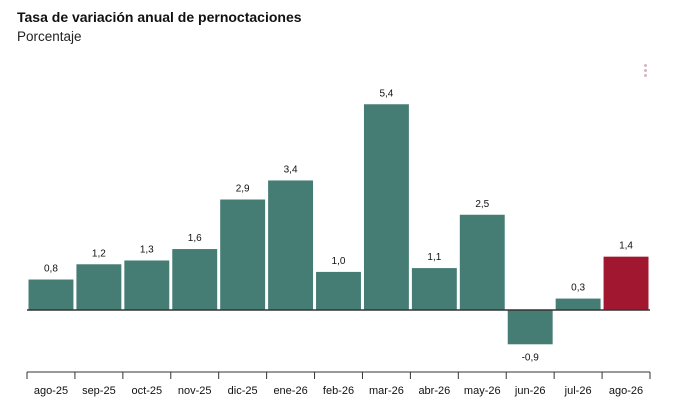 The height and width of the screenshot is (402, 681). What do you see at coordinates (49, 36) in the screenshot?
I see `chart-subtitle: Porcentaje` at bounding box center [49, 36].